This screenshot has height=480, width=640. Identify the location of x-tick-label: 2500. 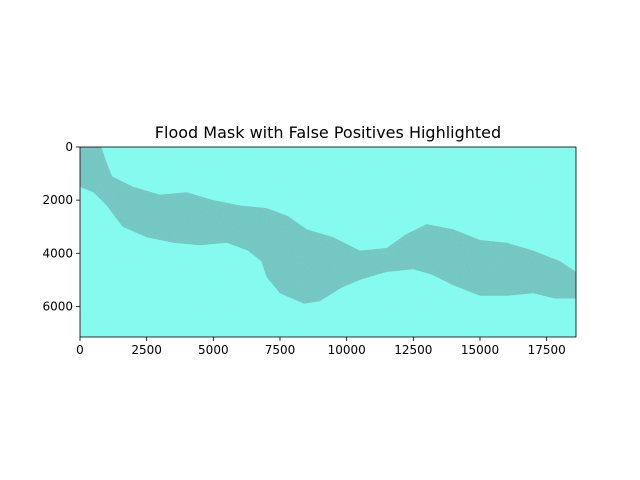
(146, 350).